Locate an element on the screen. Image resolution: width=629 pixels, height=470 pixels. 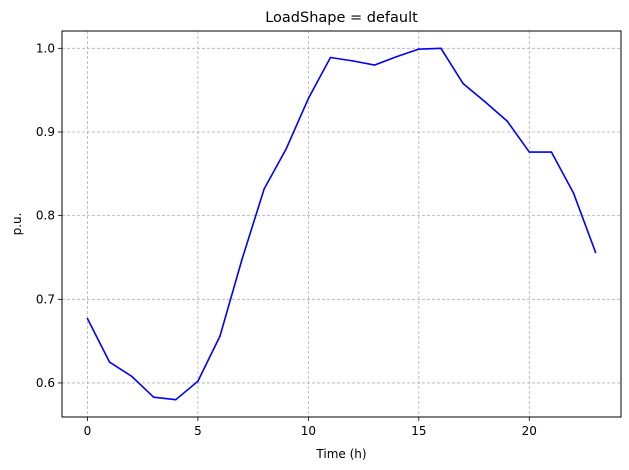
y-tick-label: 1.0 is located at coordinates (45, 48).